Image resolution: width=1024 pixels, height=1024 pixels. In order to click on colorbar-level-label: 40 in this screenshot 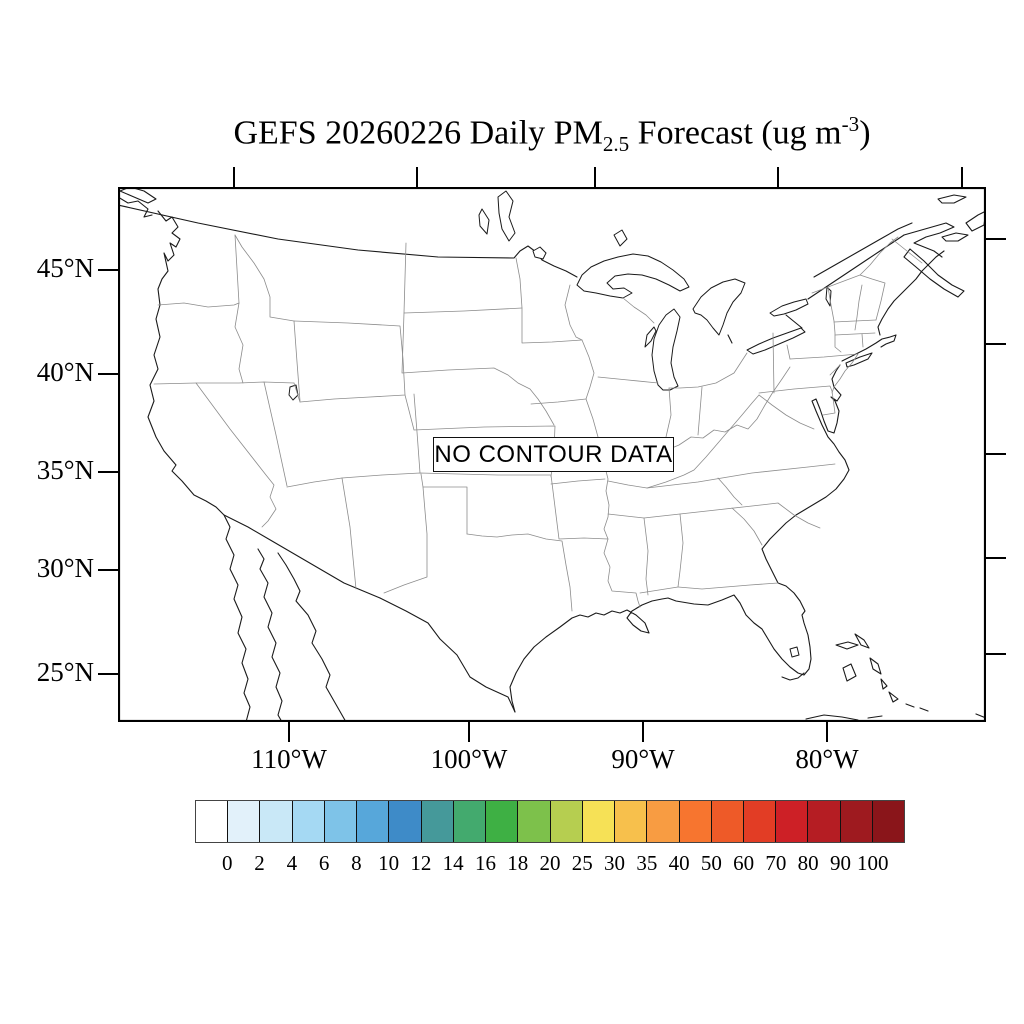, I will do `click(679, 863)`.